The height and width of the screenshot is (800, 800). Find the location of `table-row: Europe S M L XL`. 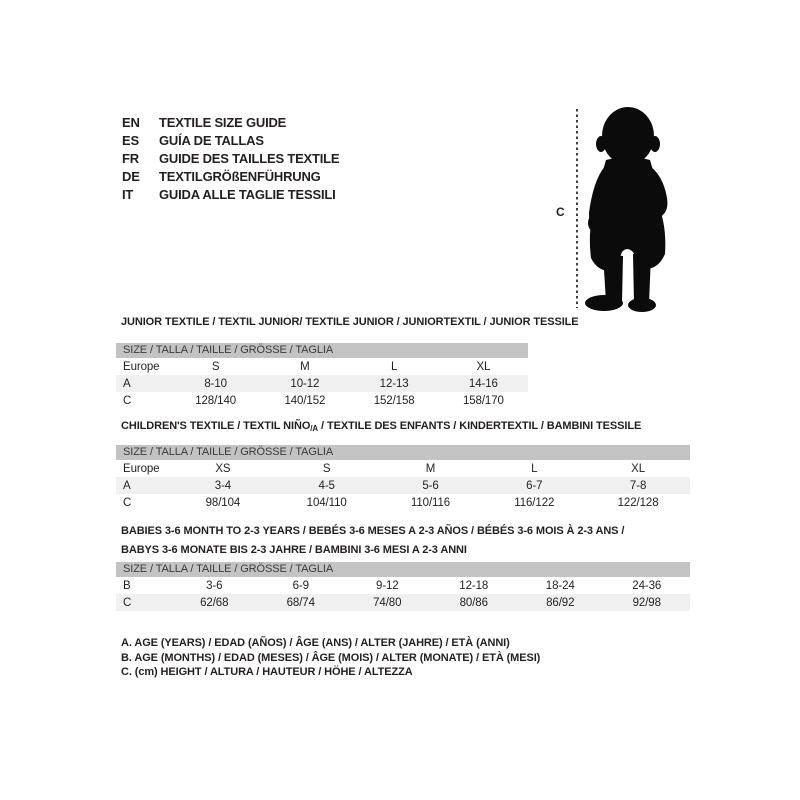

table-row: Europe S M L XL is located at coordinates (322, 366).